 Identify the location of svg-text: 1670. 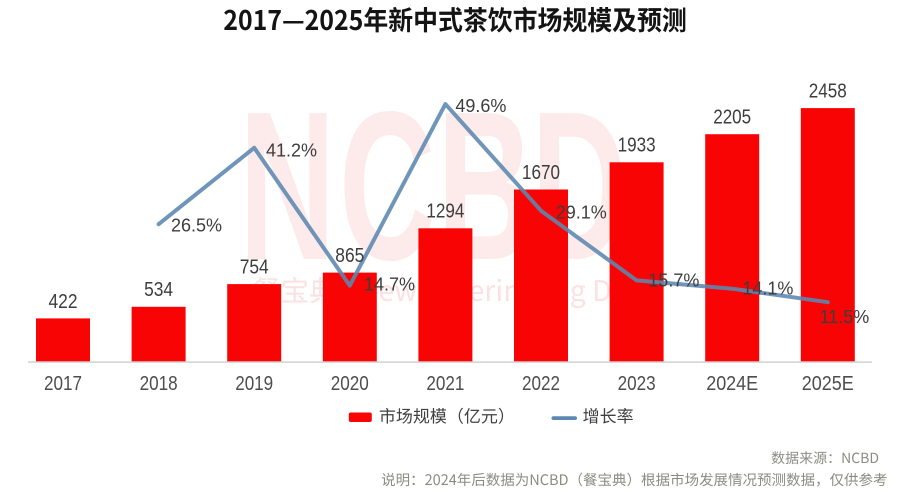
(541, 173).